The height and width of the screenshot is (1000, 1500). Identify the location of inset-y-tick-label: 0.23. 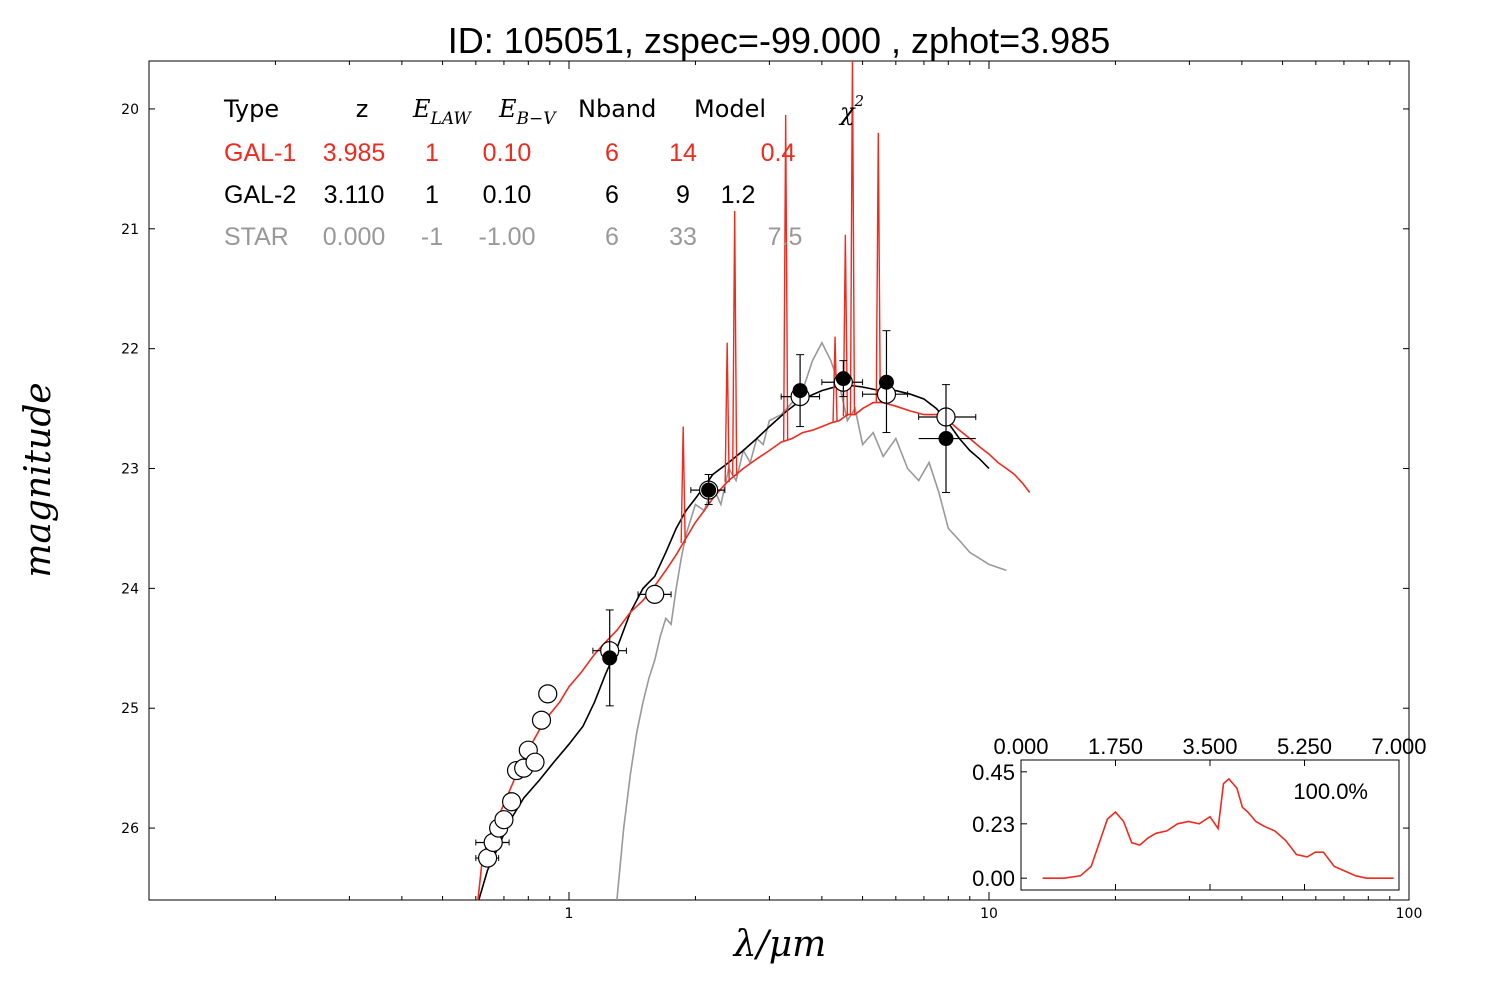
(993, 824).